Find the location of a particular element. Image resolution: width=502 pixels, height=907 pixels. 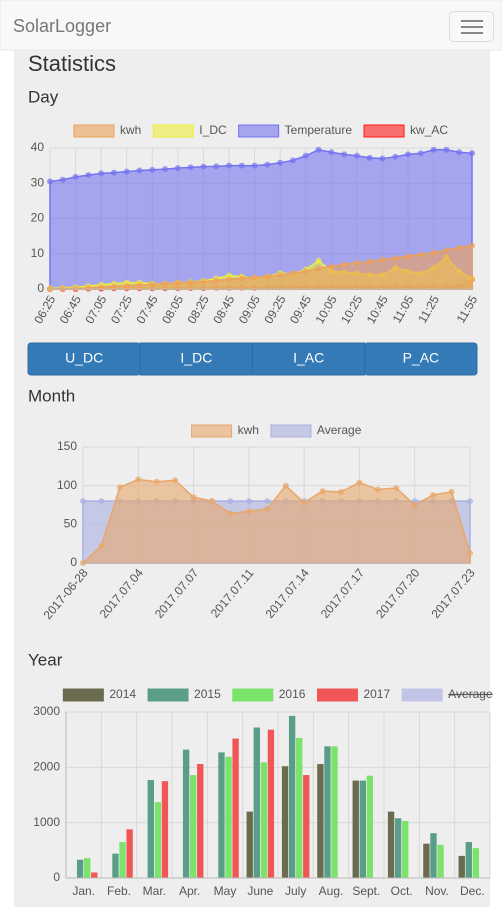

x-tick-label: Nov. is located at coordinates (437, 891).